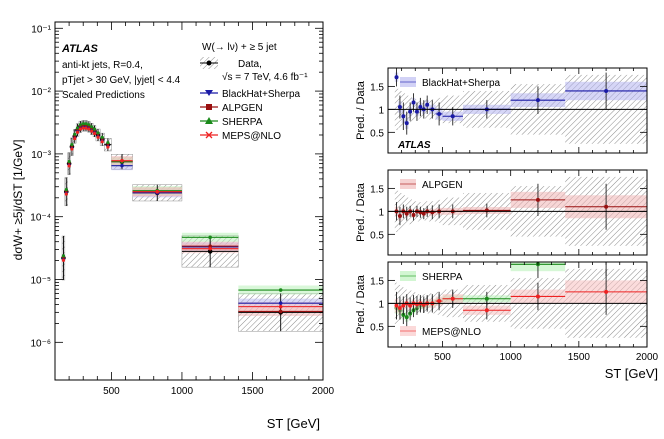 This screenshot has height=439, width=664. Describe the element at coordinates (40, 218) in the screenshot. I see `main-y-tick-label: 10⁻⁴` at that location.